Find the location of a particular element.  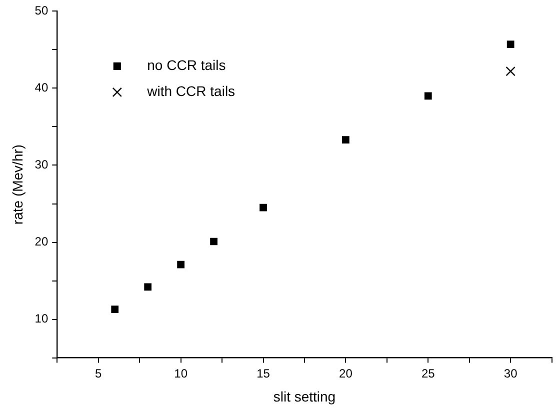

x-tick-label: 10 is located at coordinates (181, 373).